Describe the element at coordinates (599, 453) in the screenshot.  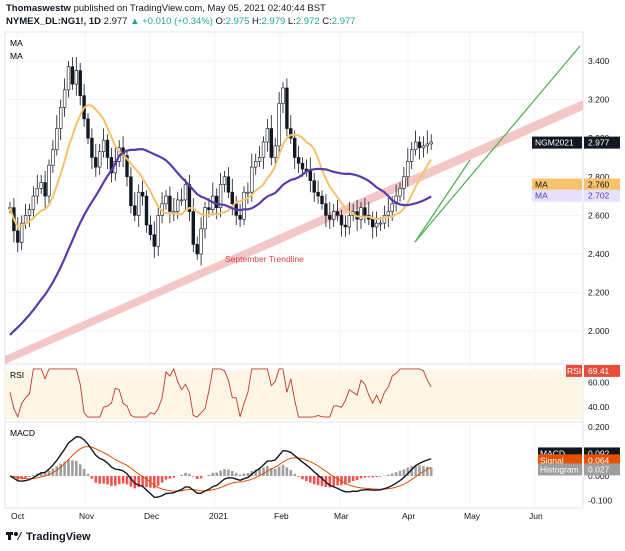
I see `macd-label-value: 0.092` at that location.